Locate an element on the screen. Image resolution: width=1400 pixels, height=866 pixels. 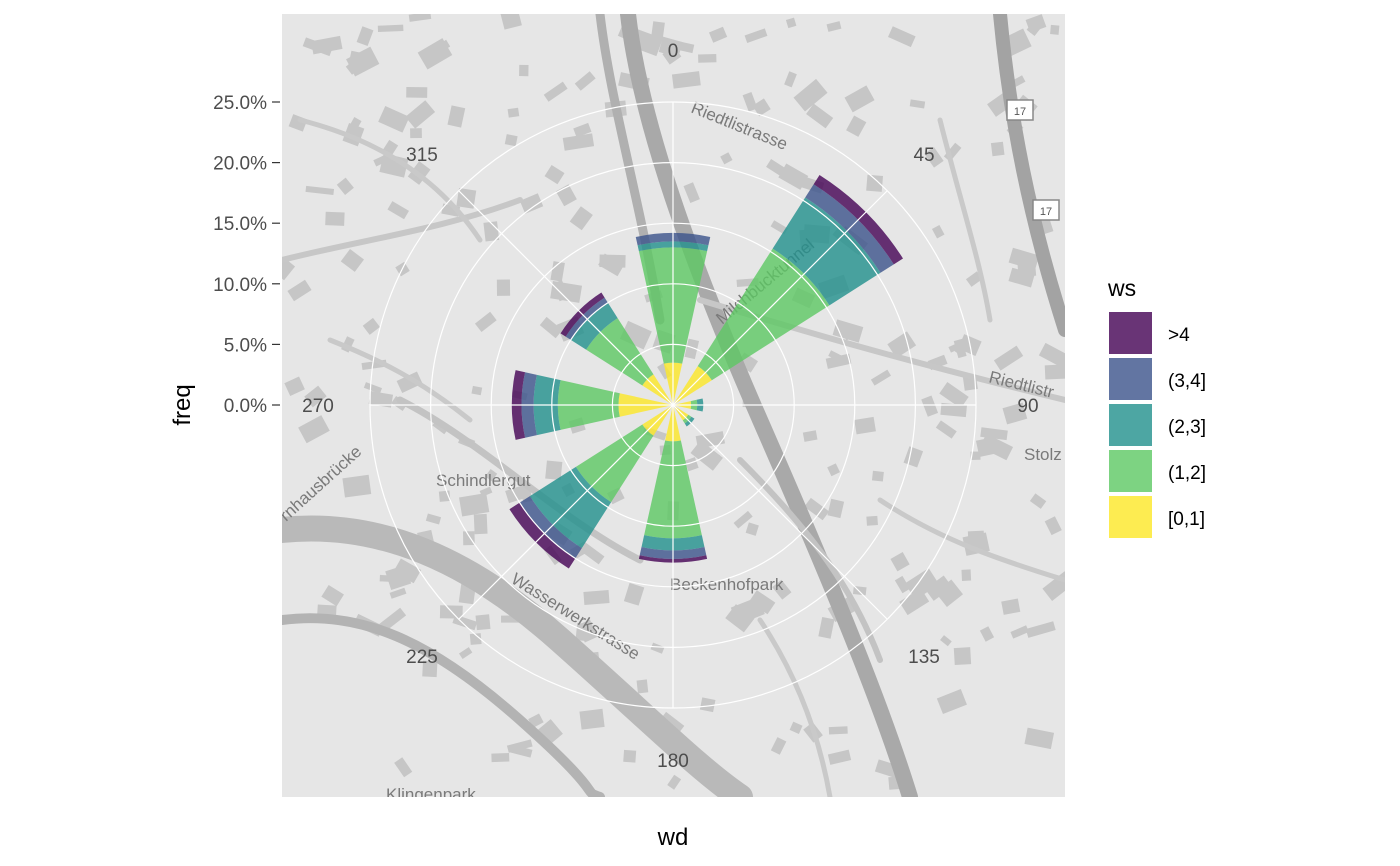
map-label-stolz: Stolz is located at coordinates (1043, 454).